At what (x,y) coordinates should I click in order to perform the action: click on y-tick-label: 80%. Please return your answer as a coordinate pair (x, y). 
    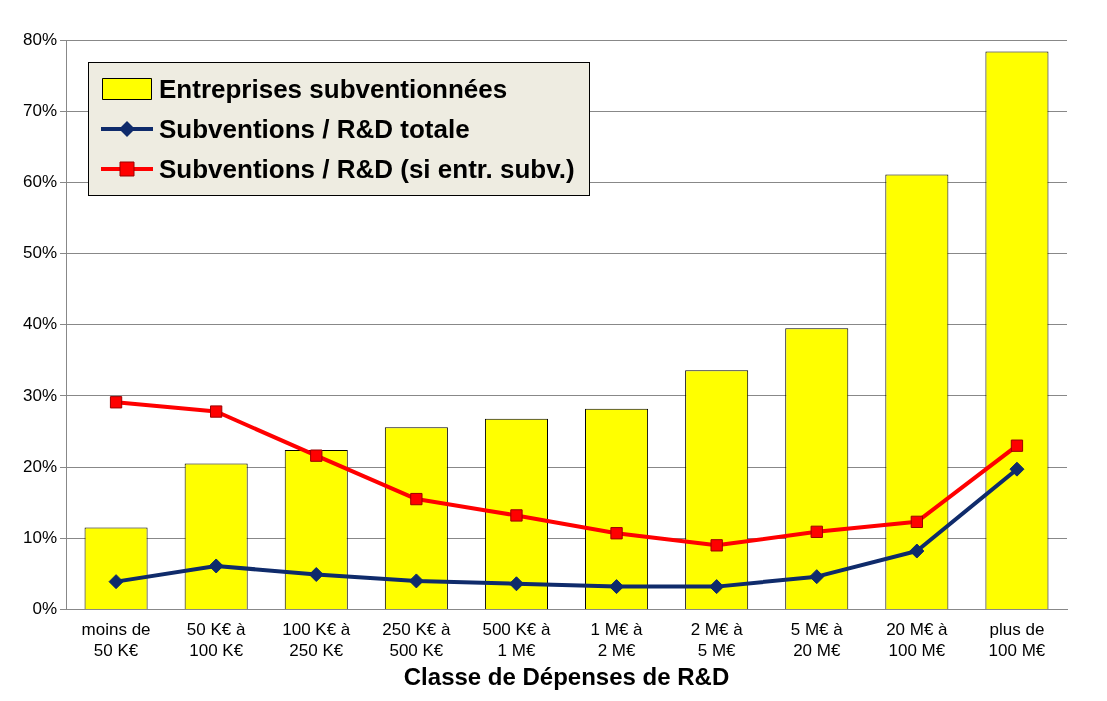
    Looking at the image, I should click on (40, 39).